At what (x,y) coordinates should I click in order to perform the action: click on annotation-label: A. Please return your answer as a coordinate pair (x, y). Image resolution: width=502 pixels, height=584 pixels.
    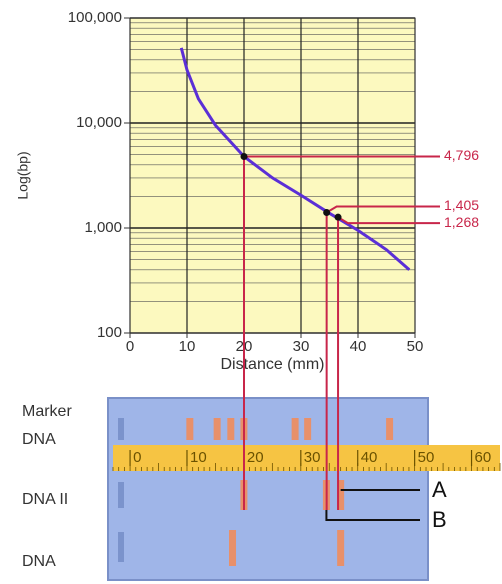
    Looking at the image, I should click on (439, 489).